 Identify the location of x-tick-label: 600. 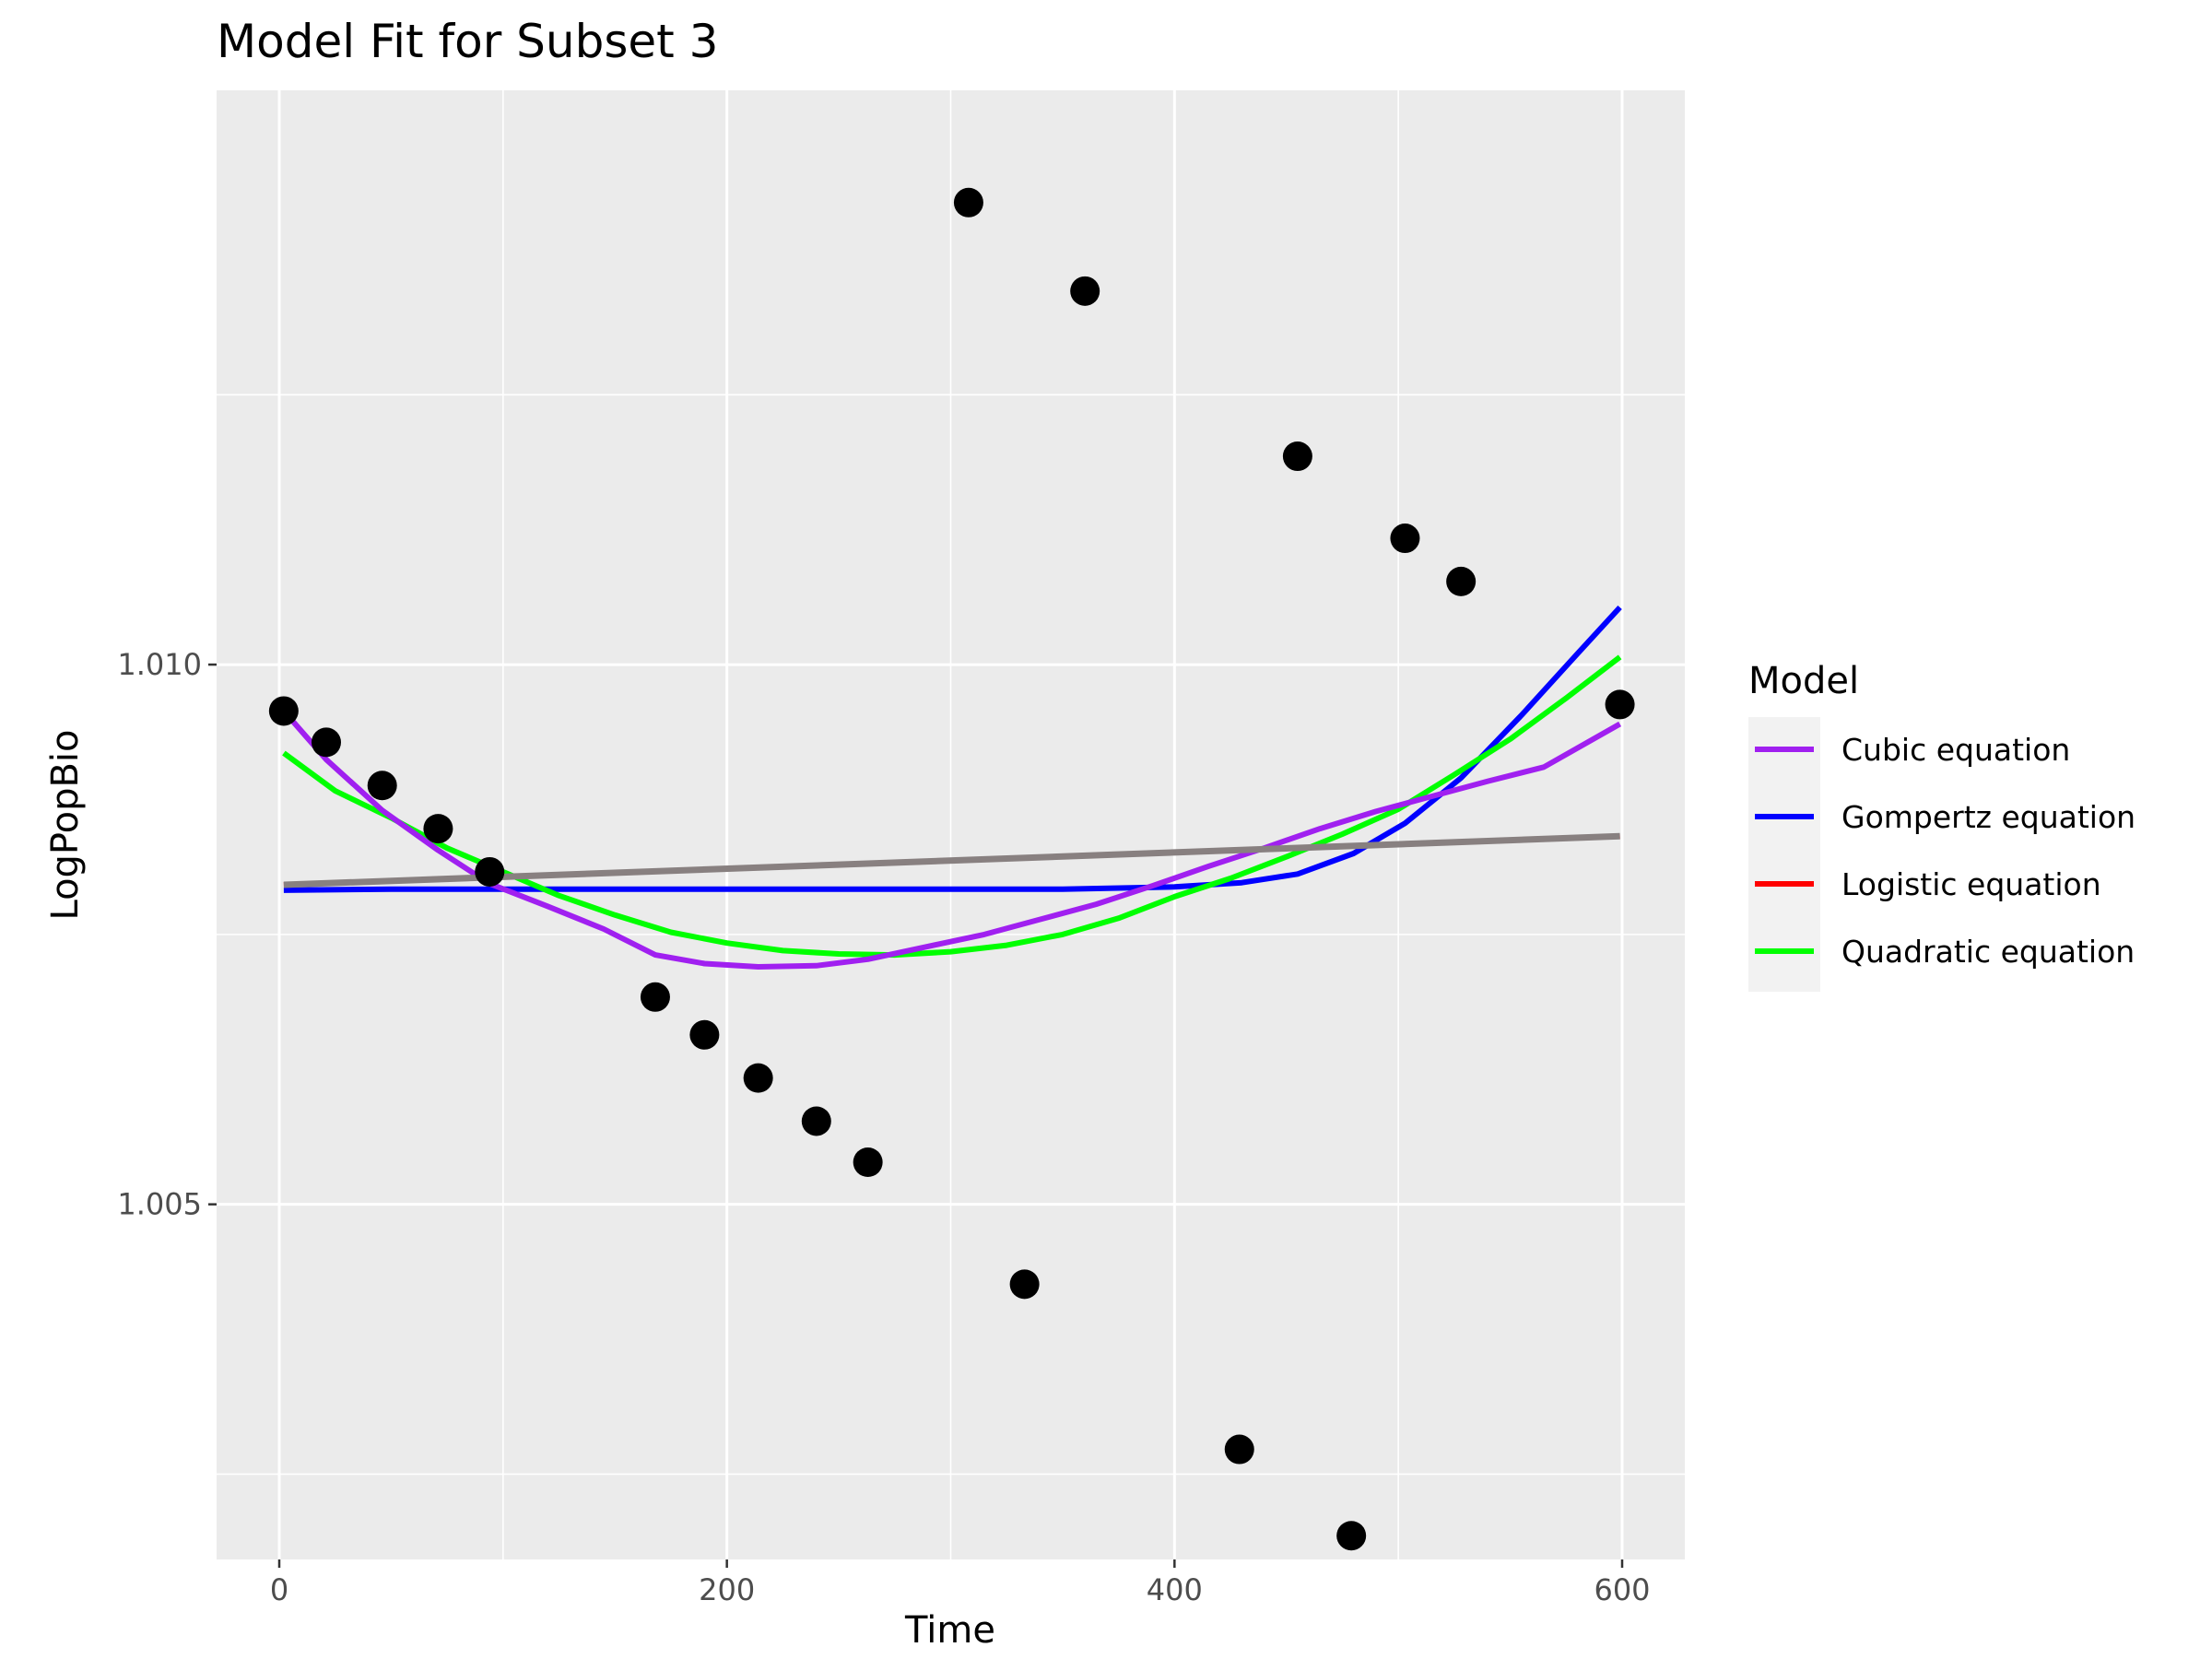
(1622, 1589).